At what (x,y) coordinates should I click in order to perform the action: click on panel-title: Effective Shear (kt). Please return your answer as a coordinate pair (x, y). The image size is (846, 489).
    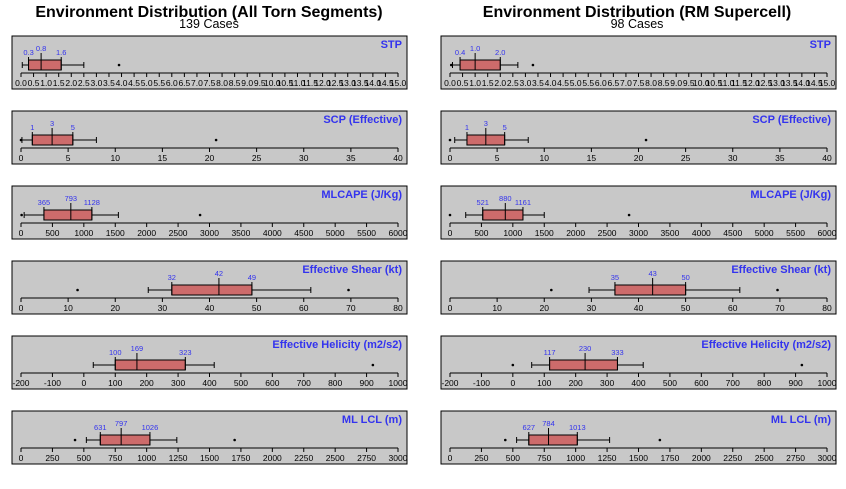
    Looking at the image, I should click on (352, 270).